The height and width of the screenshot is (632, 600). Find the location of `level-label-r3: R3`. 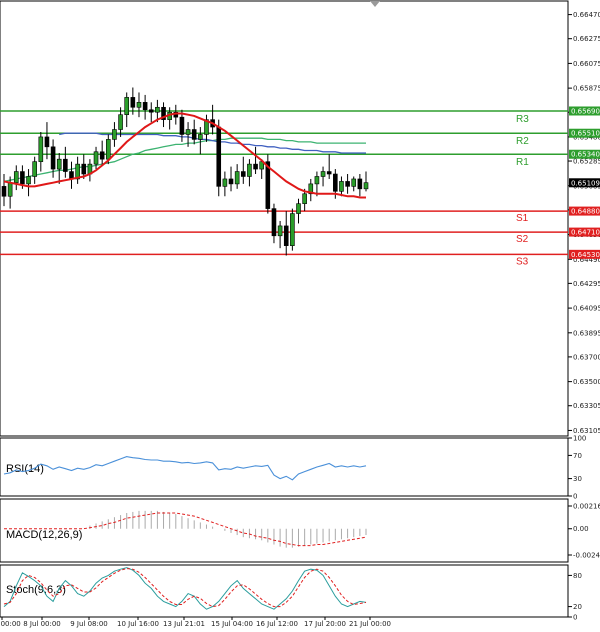

level-label-r3: R3 is located at coordinates (522, 119).